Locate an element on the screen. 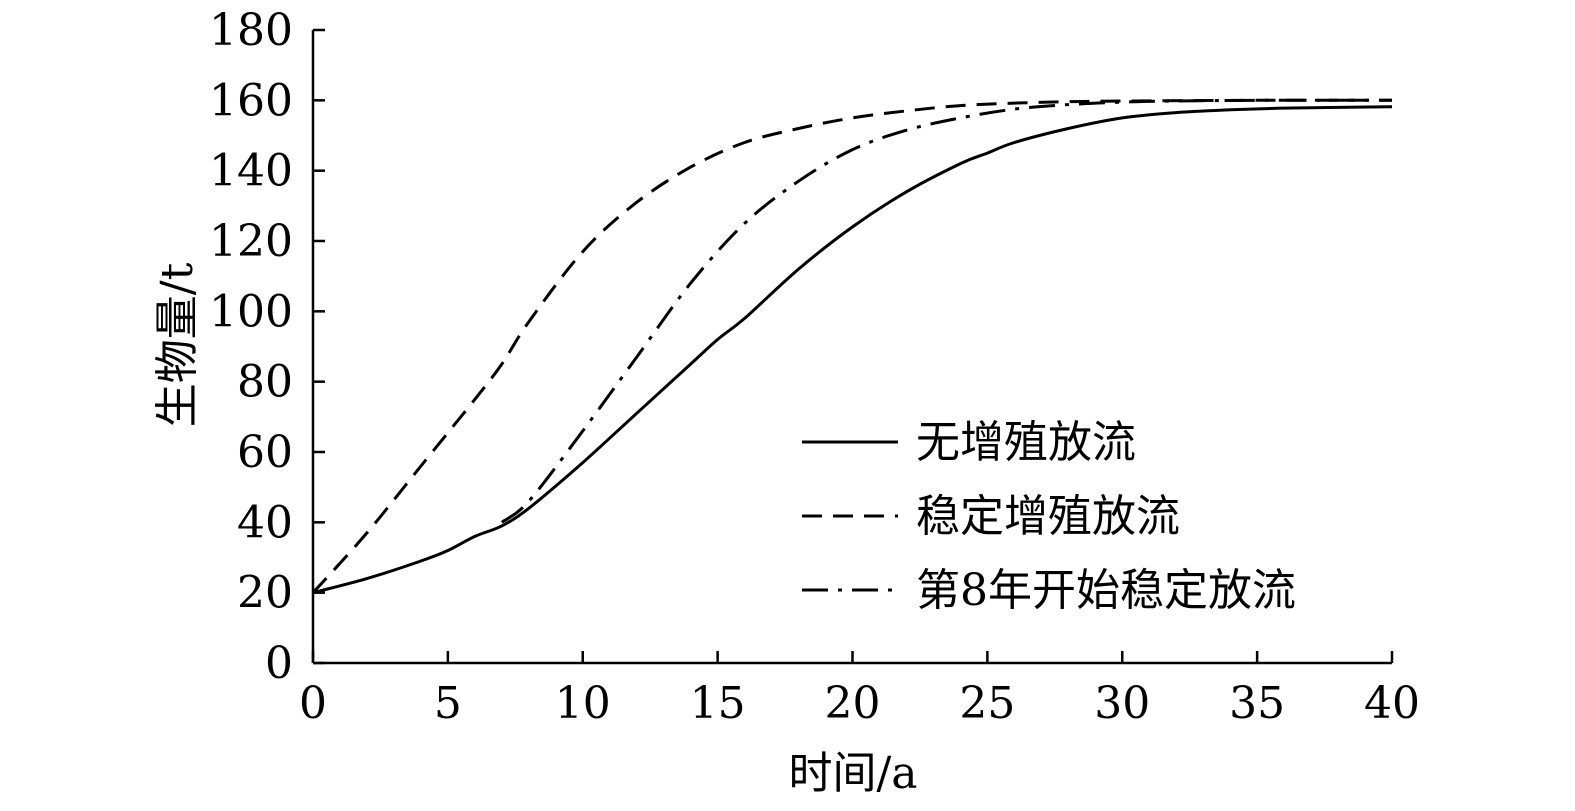  y-tick-label: 60 is located at coordinates (265, 452).